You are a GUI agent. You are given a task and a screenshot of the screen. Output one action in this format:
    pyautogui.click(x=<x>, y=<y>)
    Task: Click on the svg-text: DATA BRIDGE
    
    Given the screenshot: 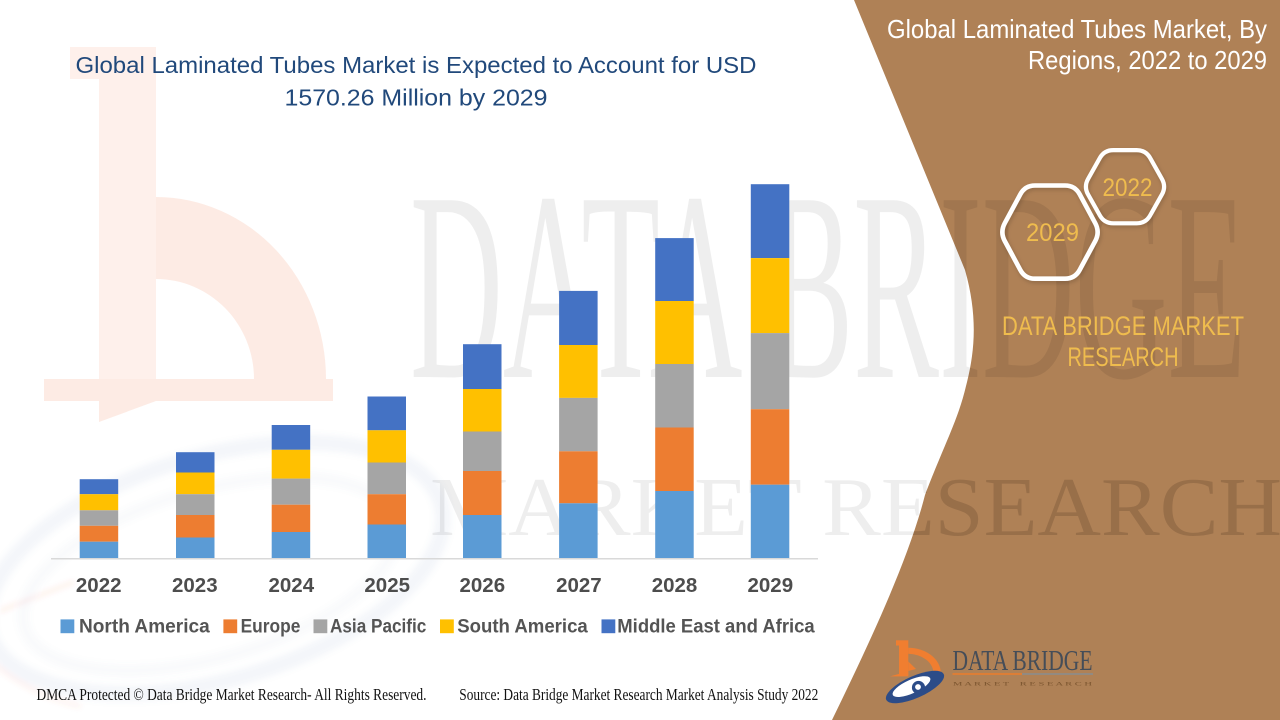 What is the action you would take?
    pyautogui.click(x=1023, y=661)
    